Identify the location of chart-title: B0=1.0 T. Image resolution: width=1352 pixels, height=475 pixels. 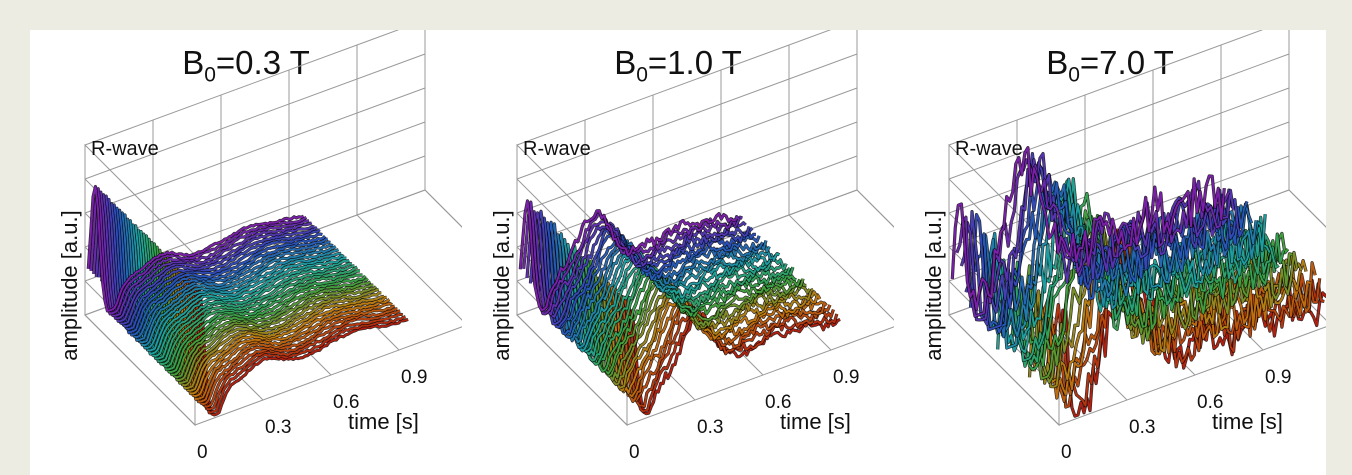
(678, 65).